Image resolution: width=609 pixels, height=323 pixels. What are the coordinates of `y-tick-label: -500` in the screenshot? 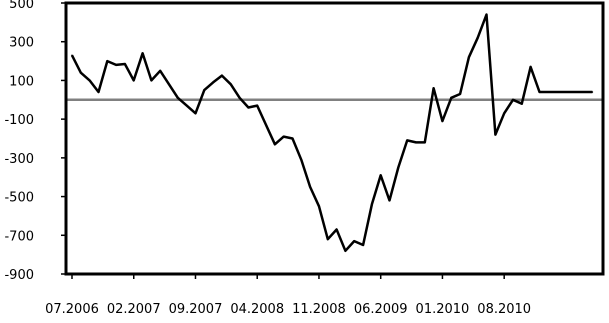 It's located at (19, 198).